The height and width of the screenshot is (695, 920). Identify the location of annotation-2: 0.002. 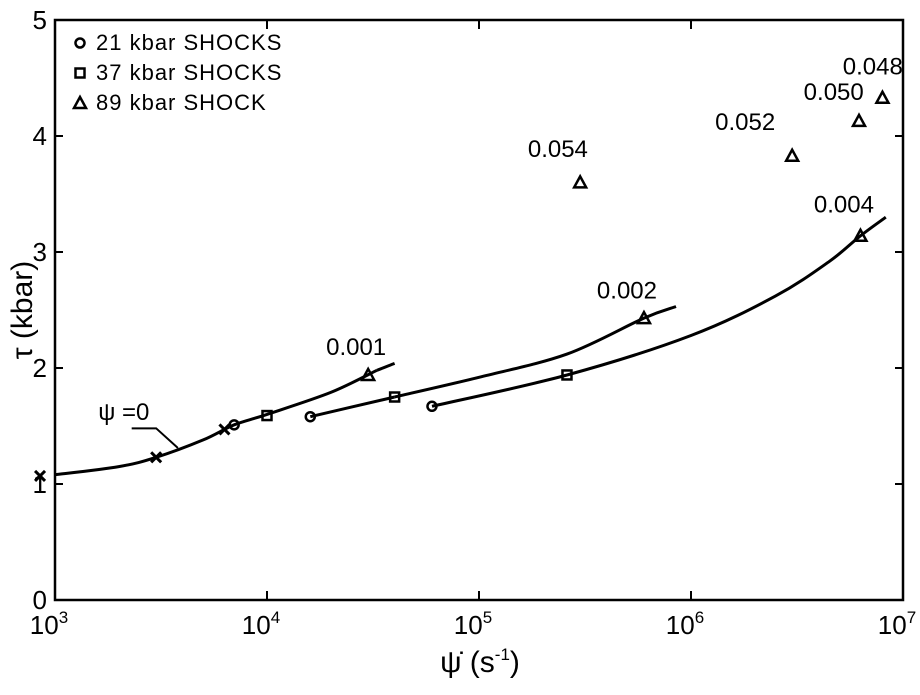
(627, 290).